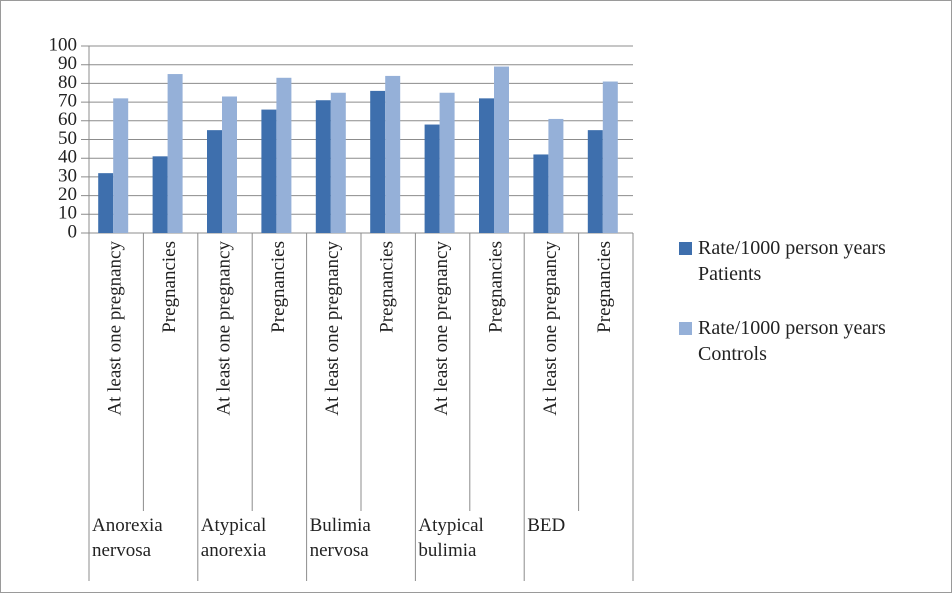 The image size is (952, 593). I want to click on y-tick-label: 20, so click(67, 194).